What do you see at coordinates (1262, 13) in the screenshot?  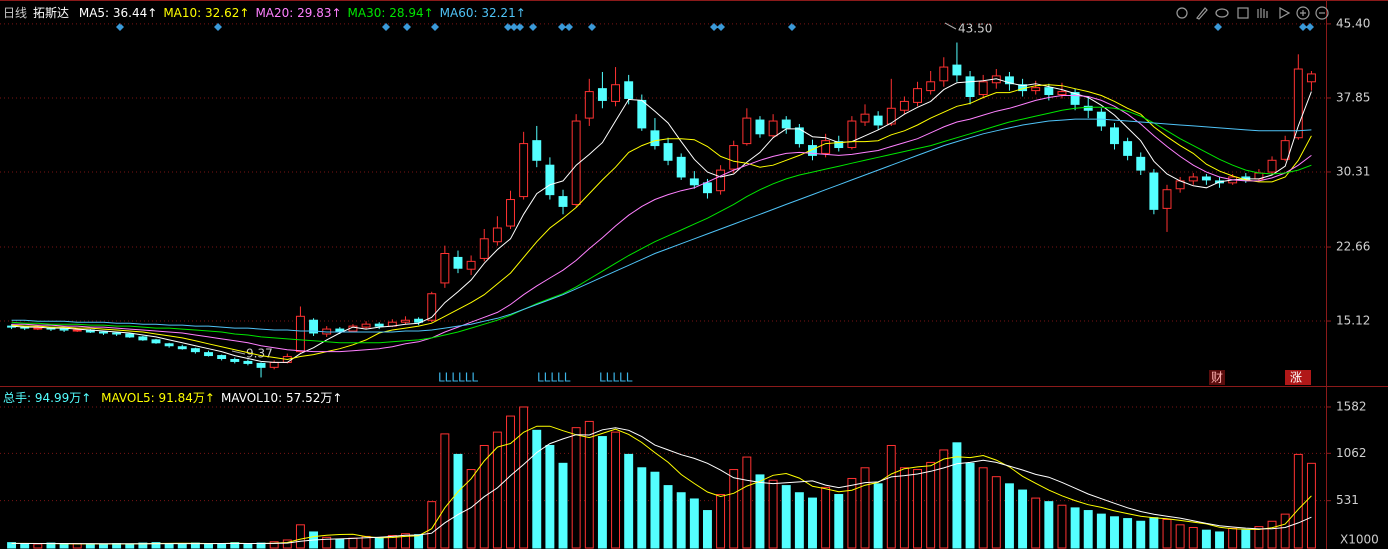 I see `hand-icon` at bounding box center [1262, 13].